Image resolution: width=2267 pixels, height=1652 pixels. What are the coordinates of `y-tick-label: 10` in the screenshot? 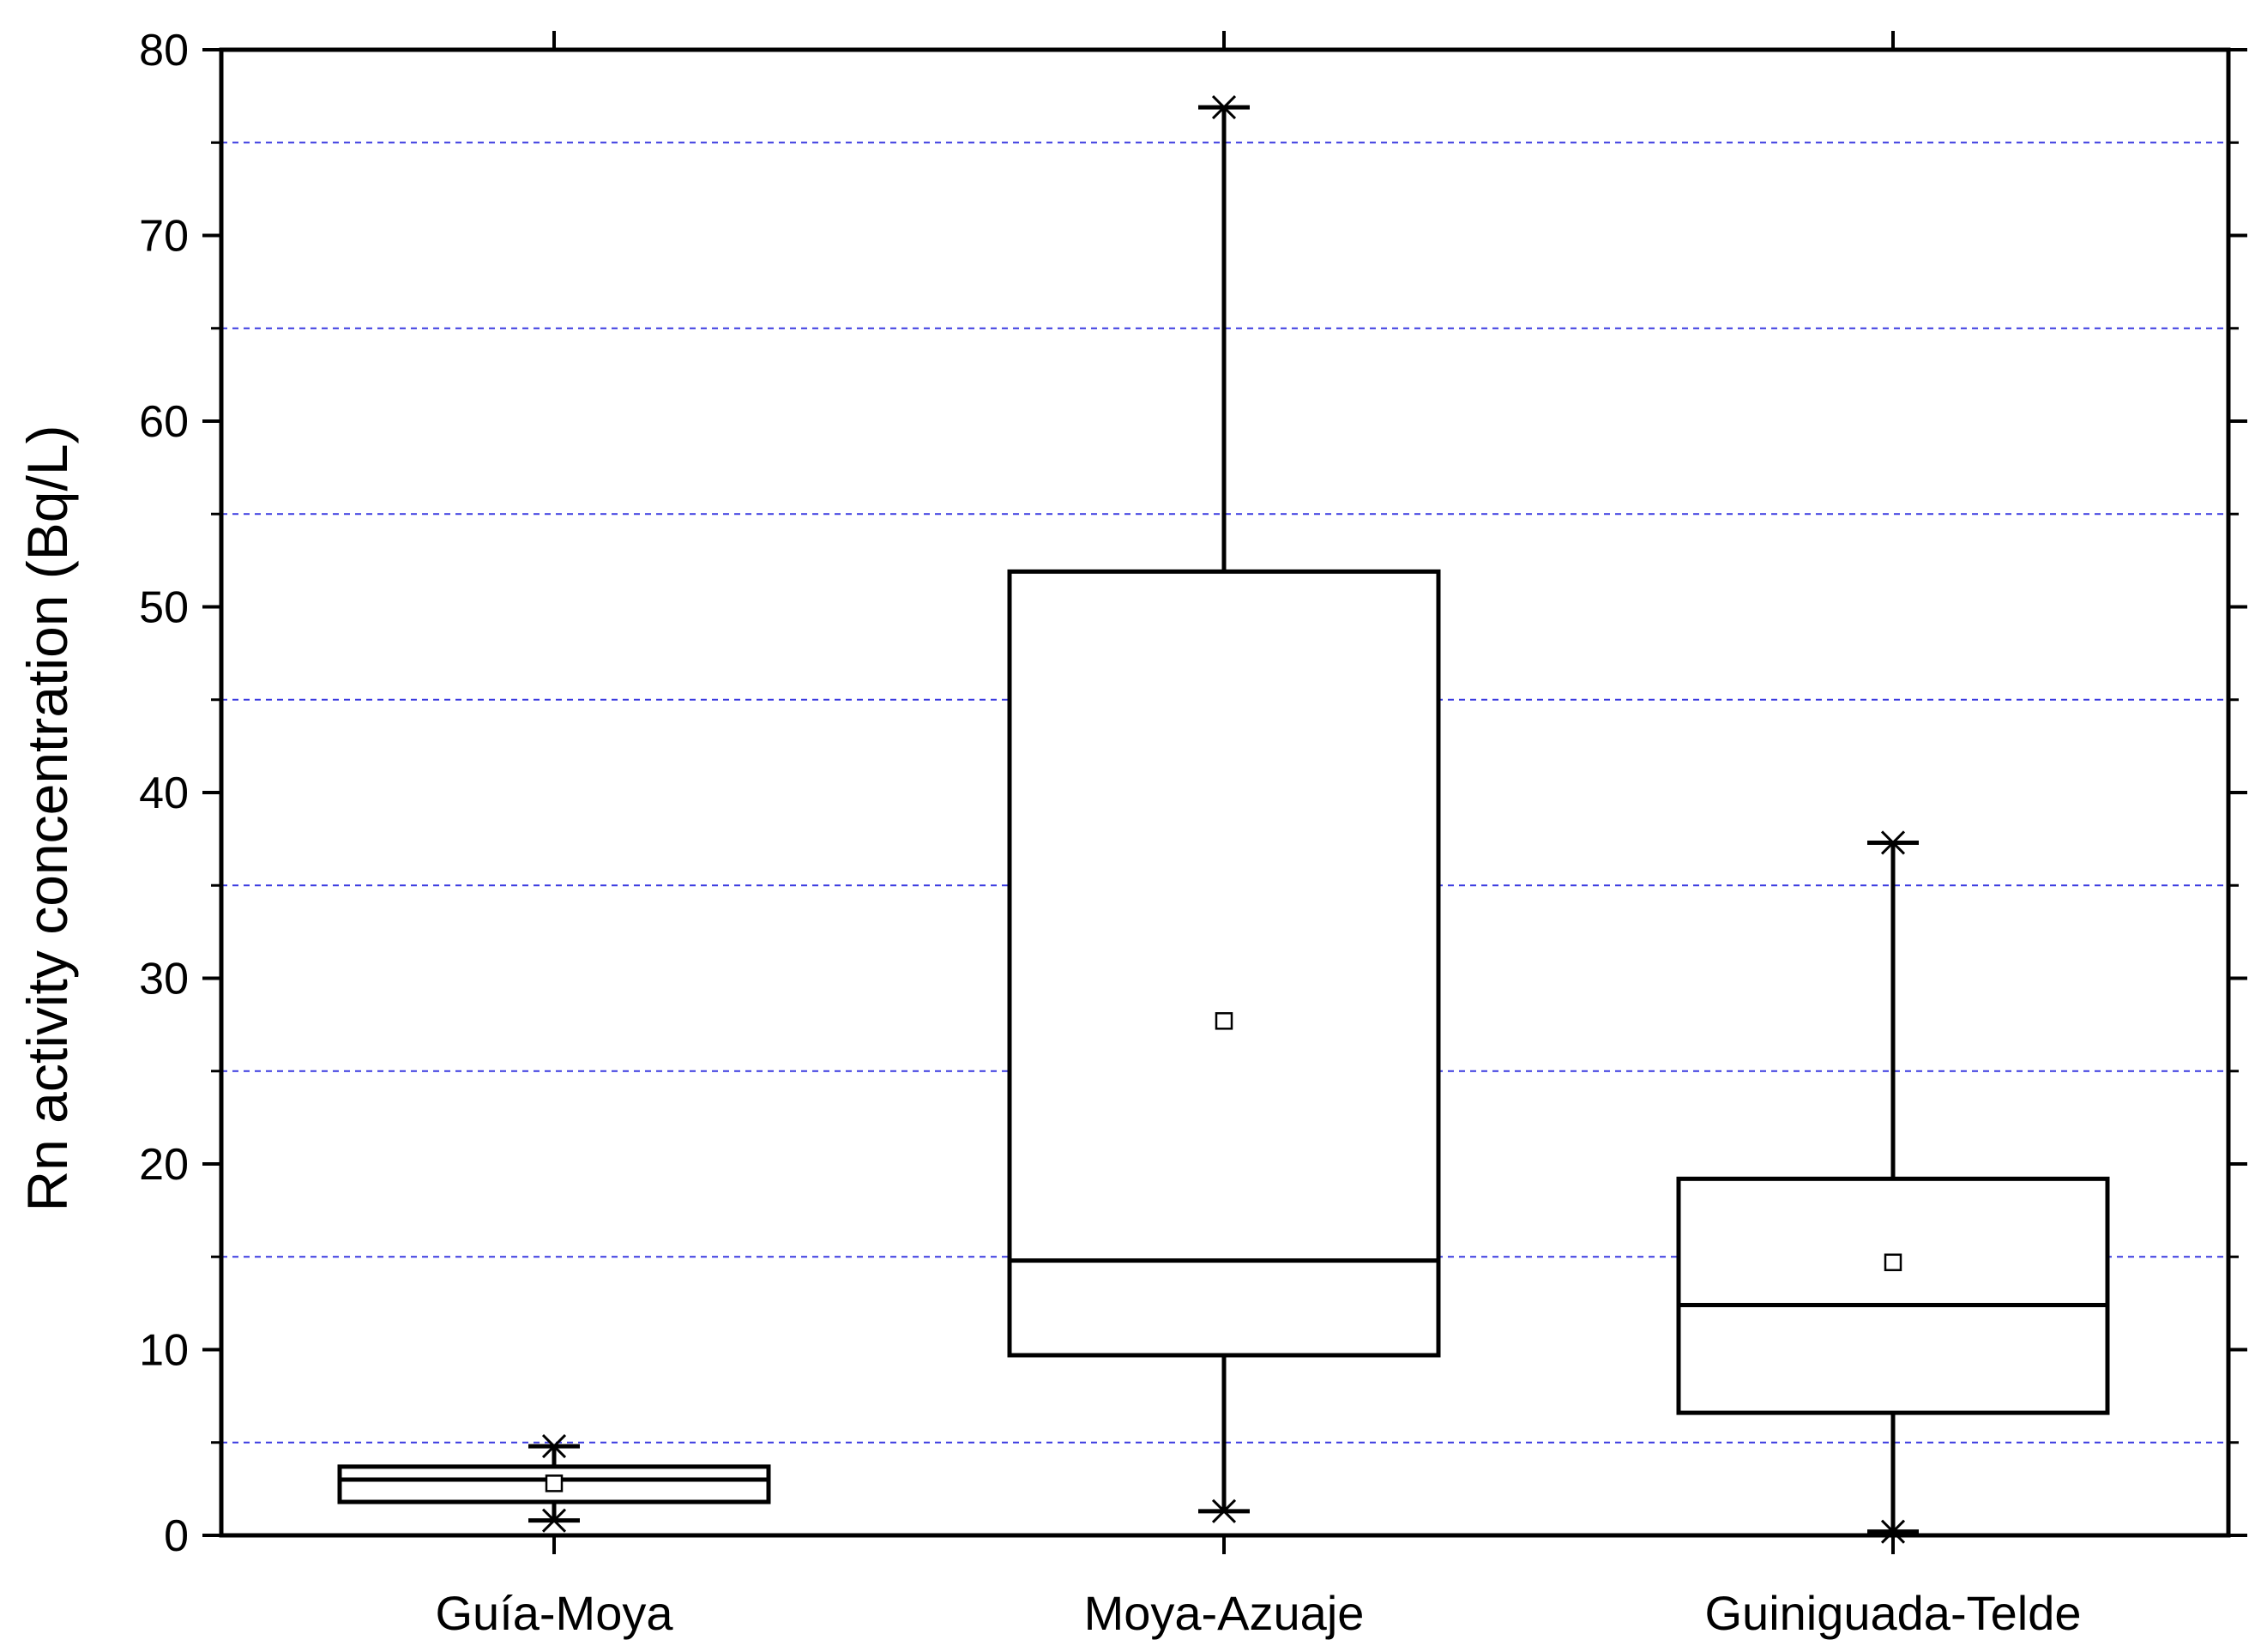 It's located at (164, 1351).